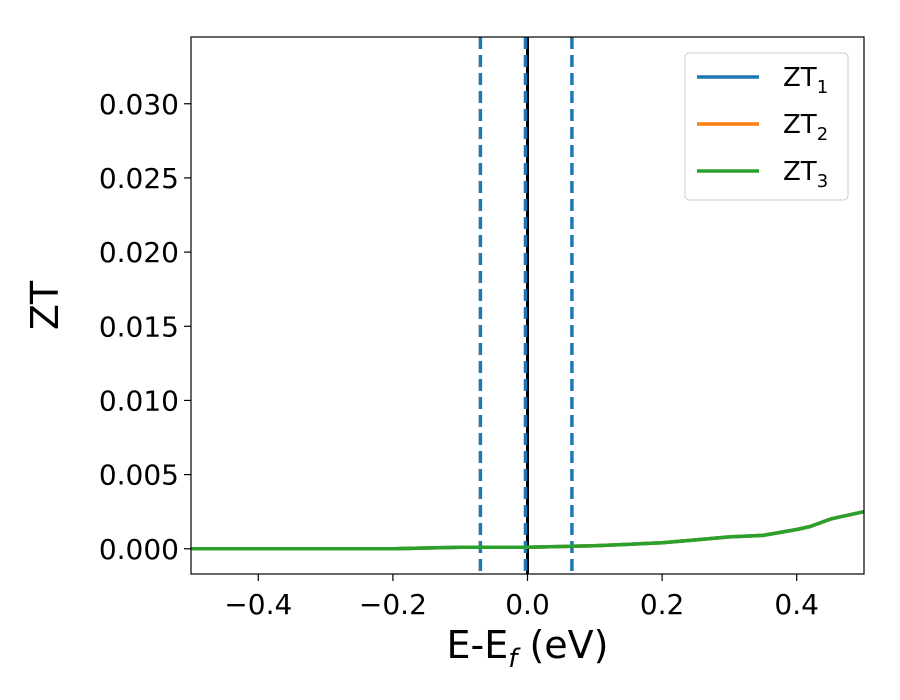  Describe the element at coordinates (139, 400) in the screenshot. I see `y-tick-label: 0.010` at that location.